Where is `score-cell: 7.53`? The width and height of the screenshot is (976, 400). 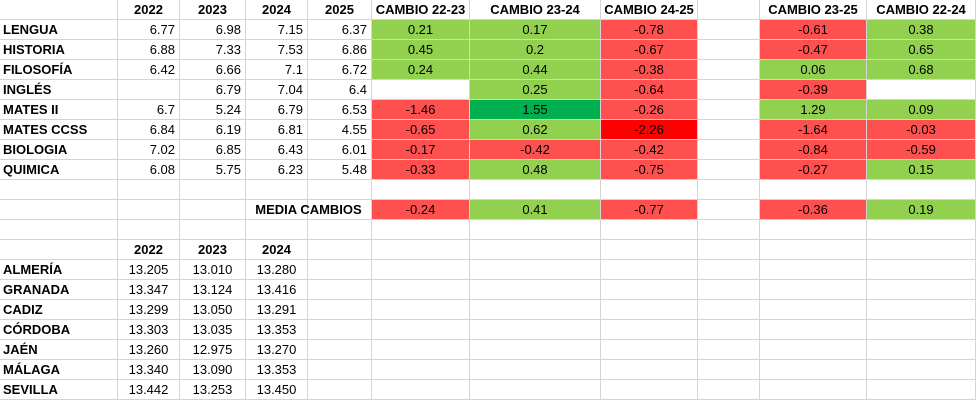 score-cell: 7.53 is located at coordinates (277, 50).